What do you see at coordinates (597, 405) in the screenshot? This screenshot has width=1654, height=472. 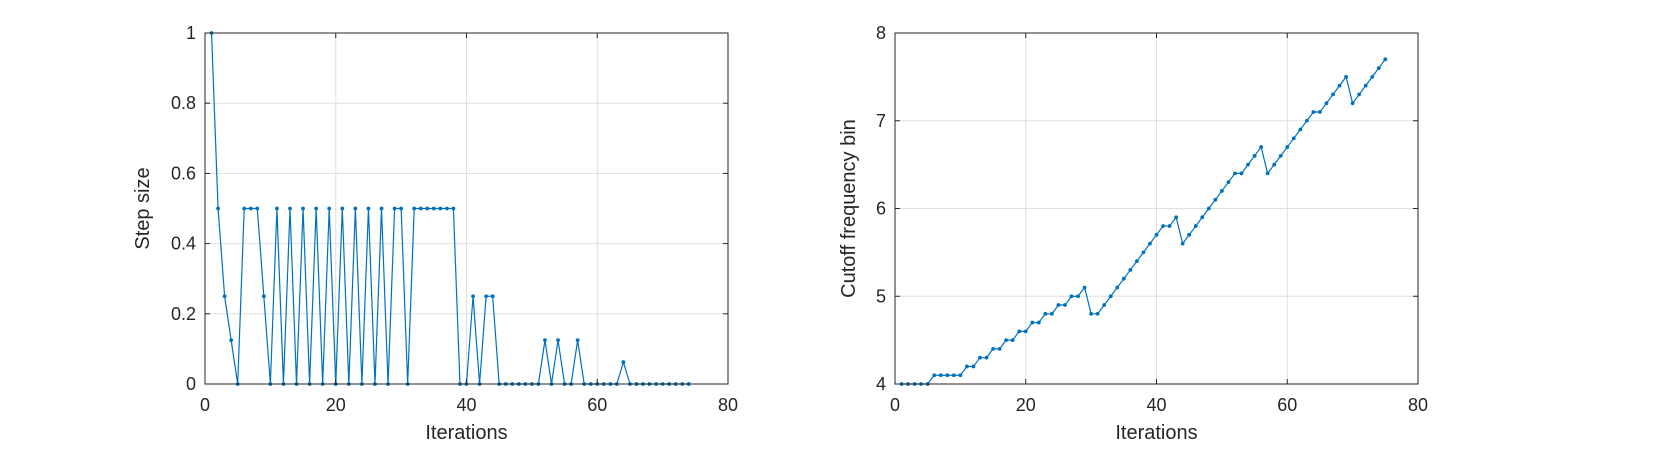 I see `x-tick-label: 60` at bounding box center [597, 405].